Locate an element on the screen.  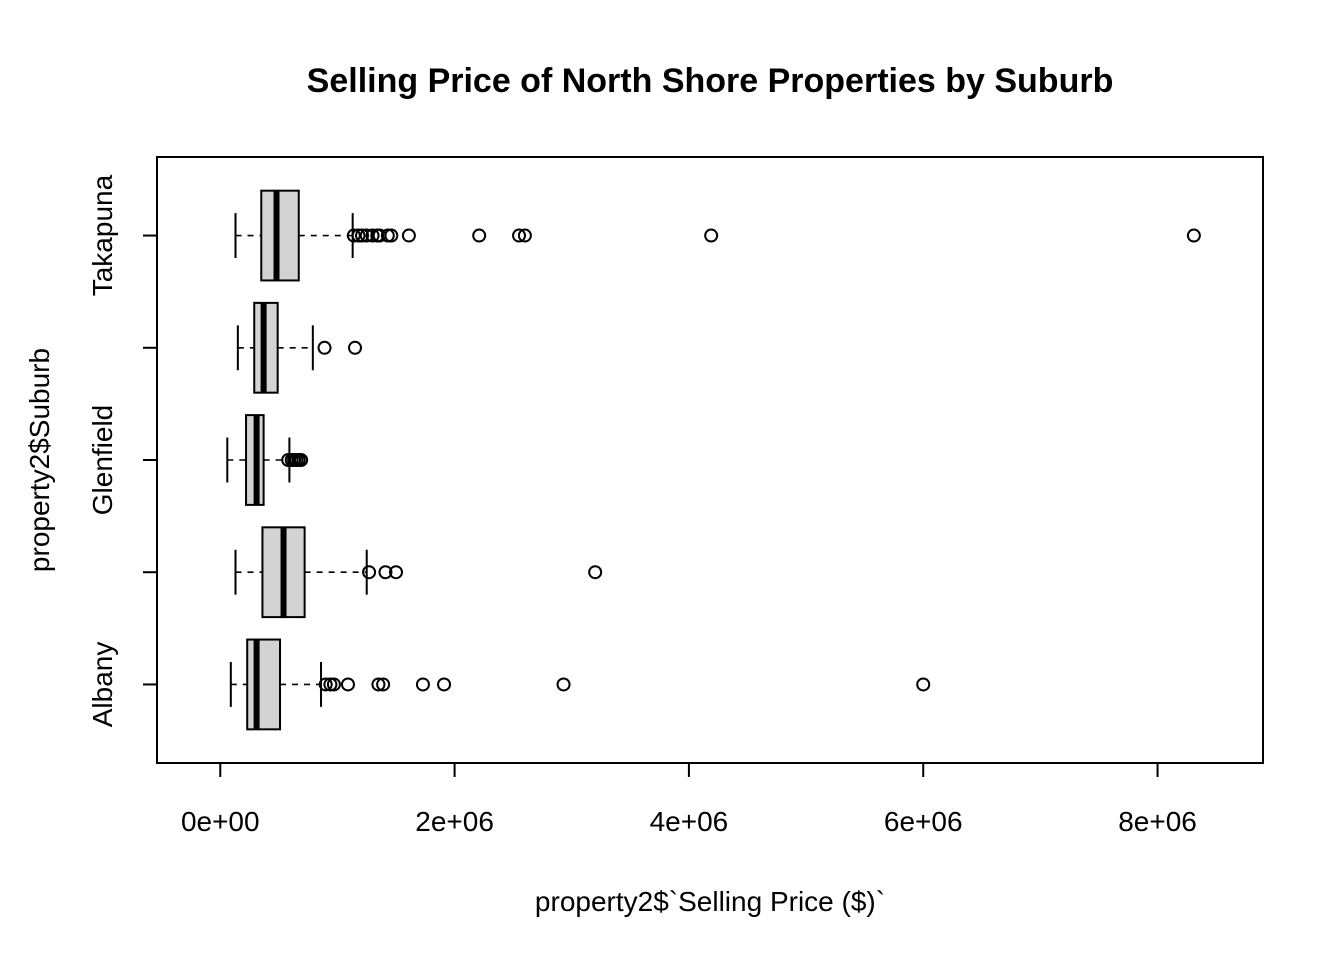
x-tick-label: 0e+00 is located at coordinates (220, 821).